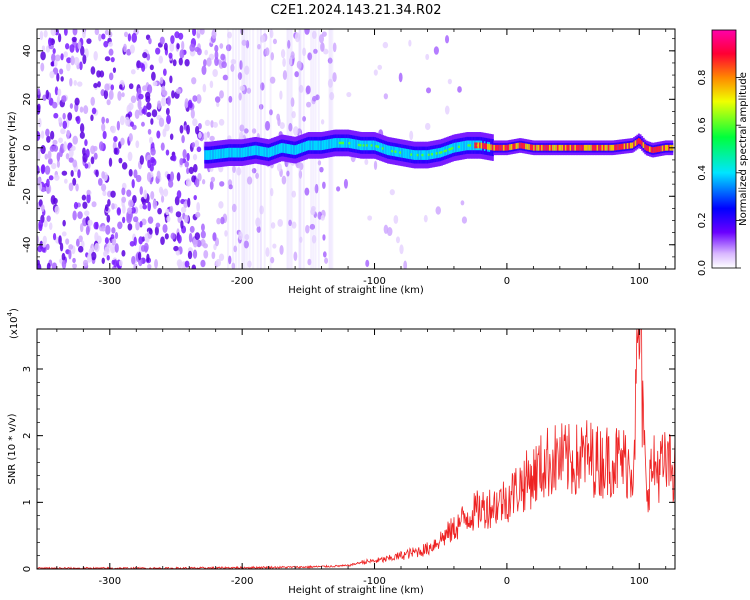  I want to click on spectrogram-y-tick-label: 0, so click(27, 148).